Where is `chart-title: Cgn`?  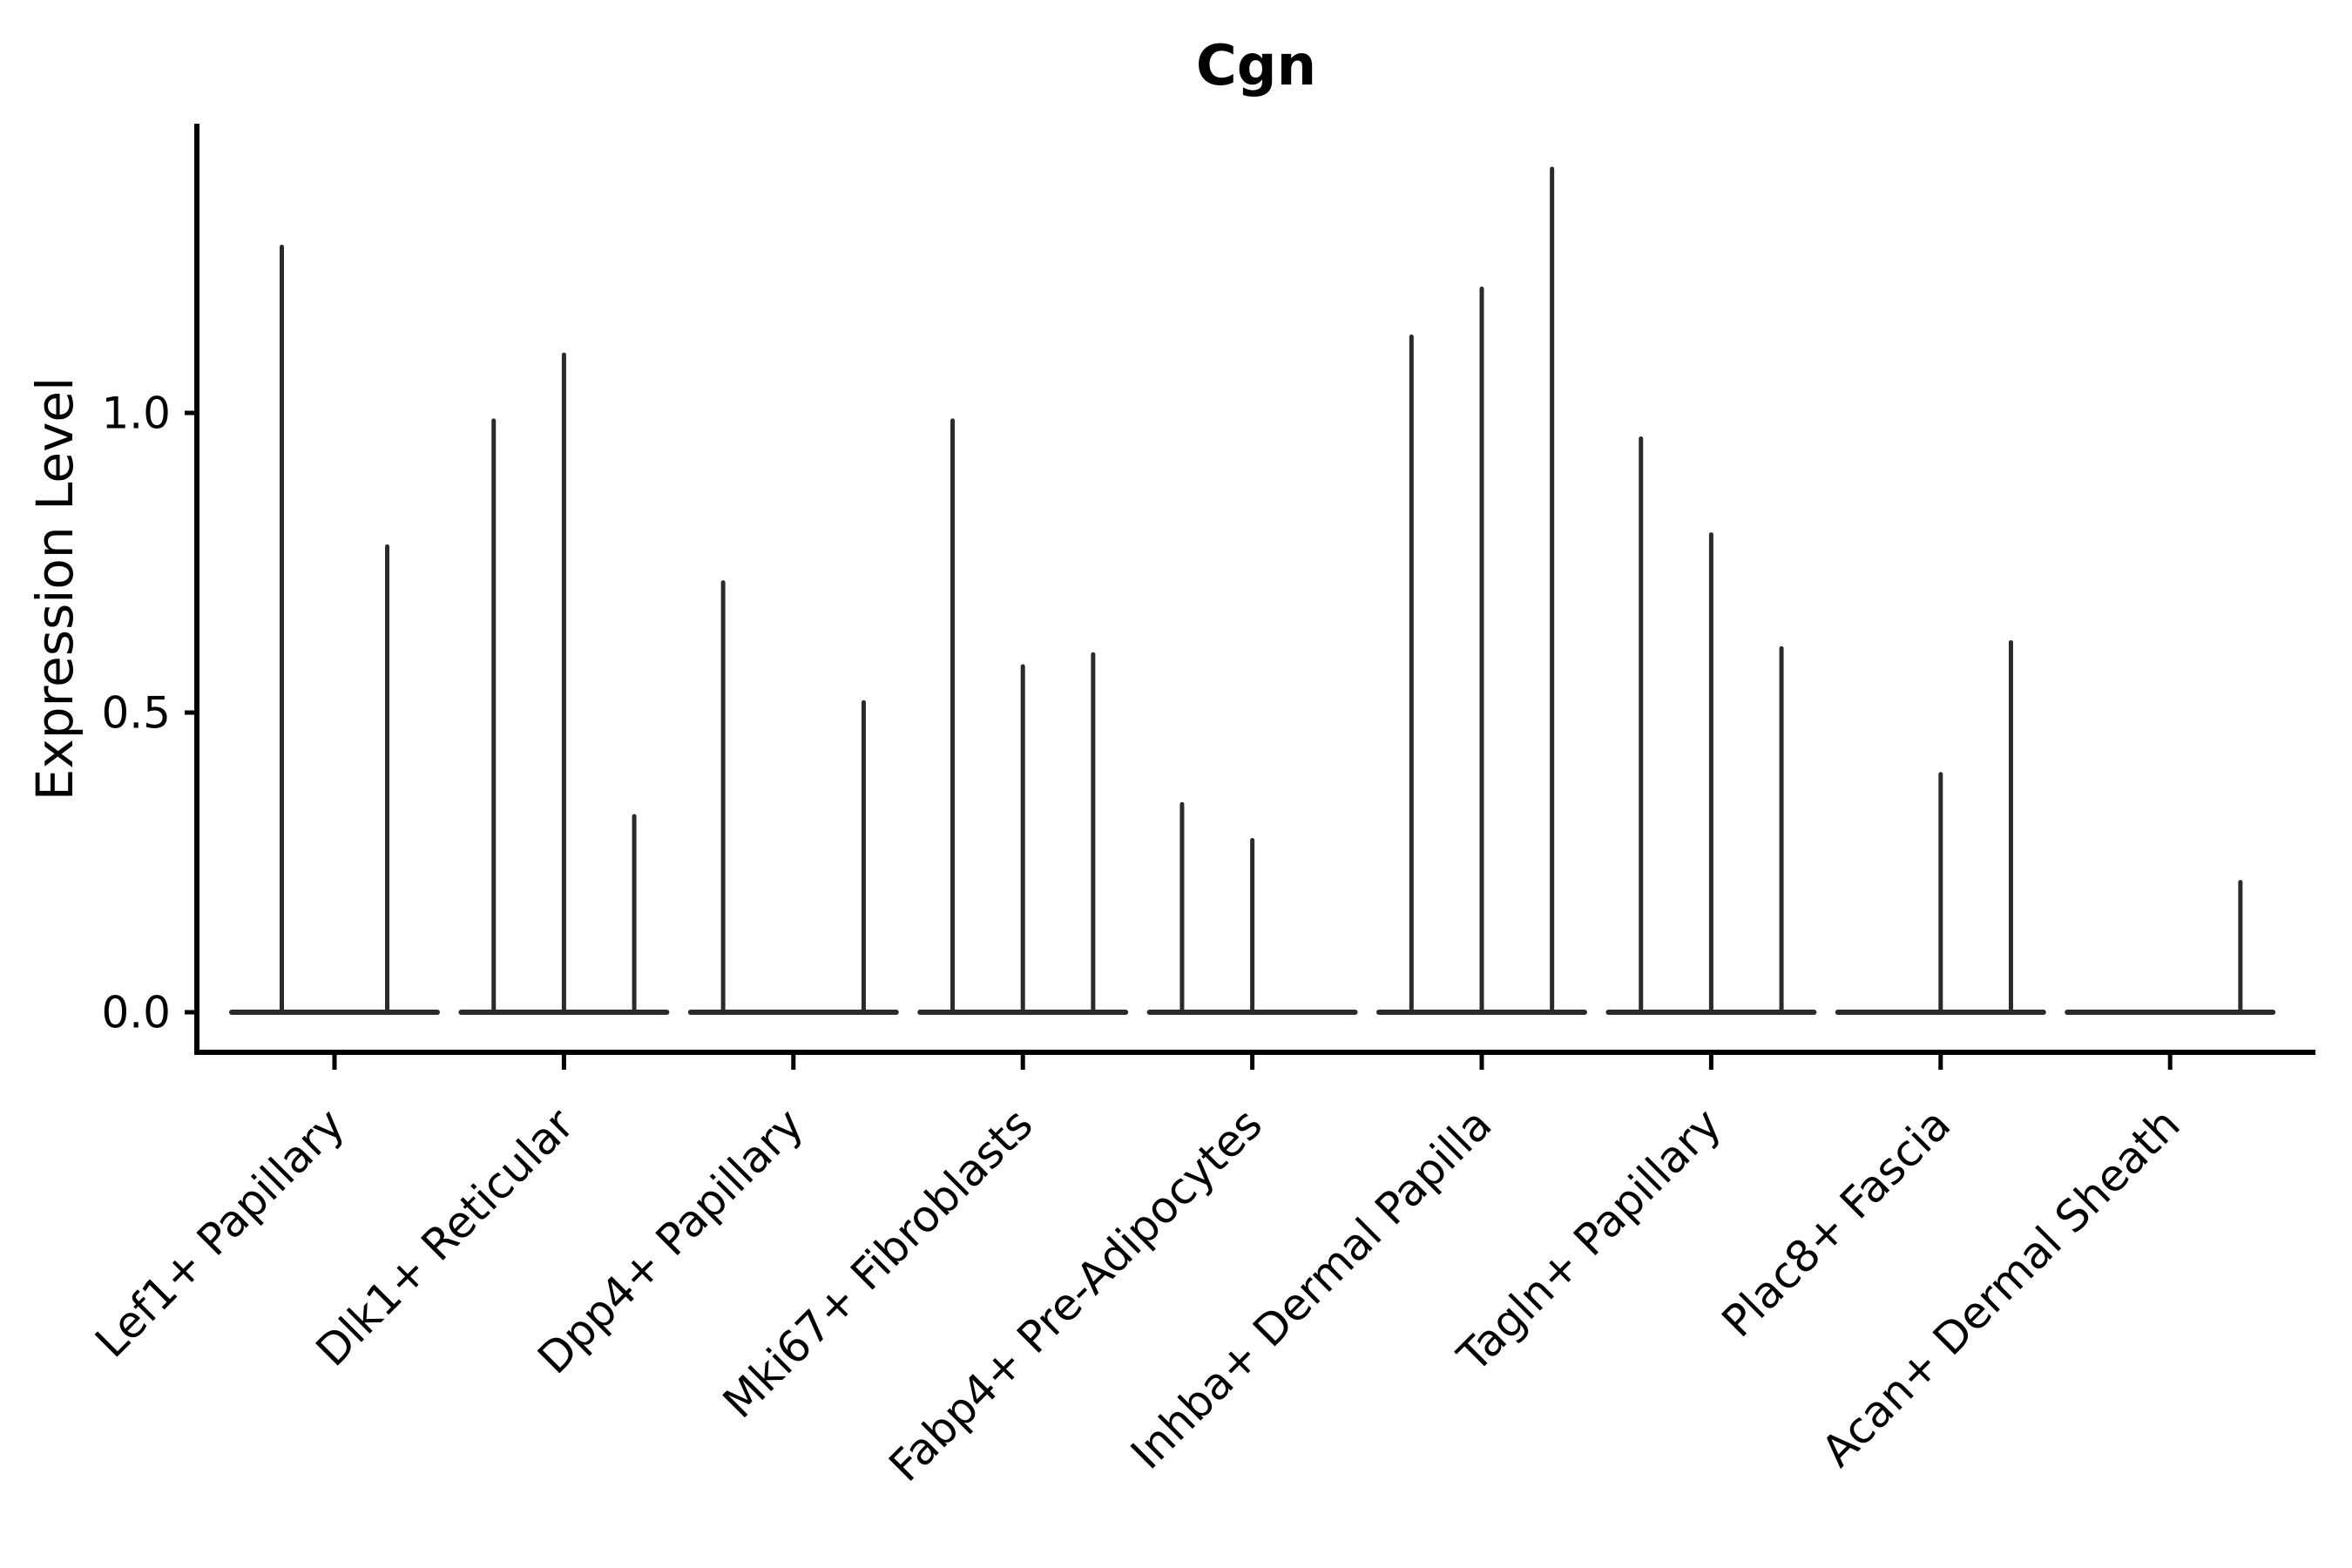 chart-title: Cgn is located at coordinates (1256, 66).